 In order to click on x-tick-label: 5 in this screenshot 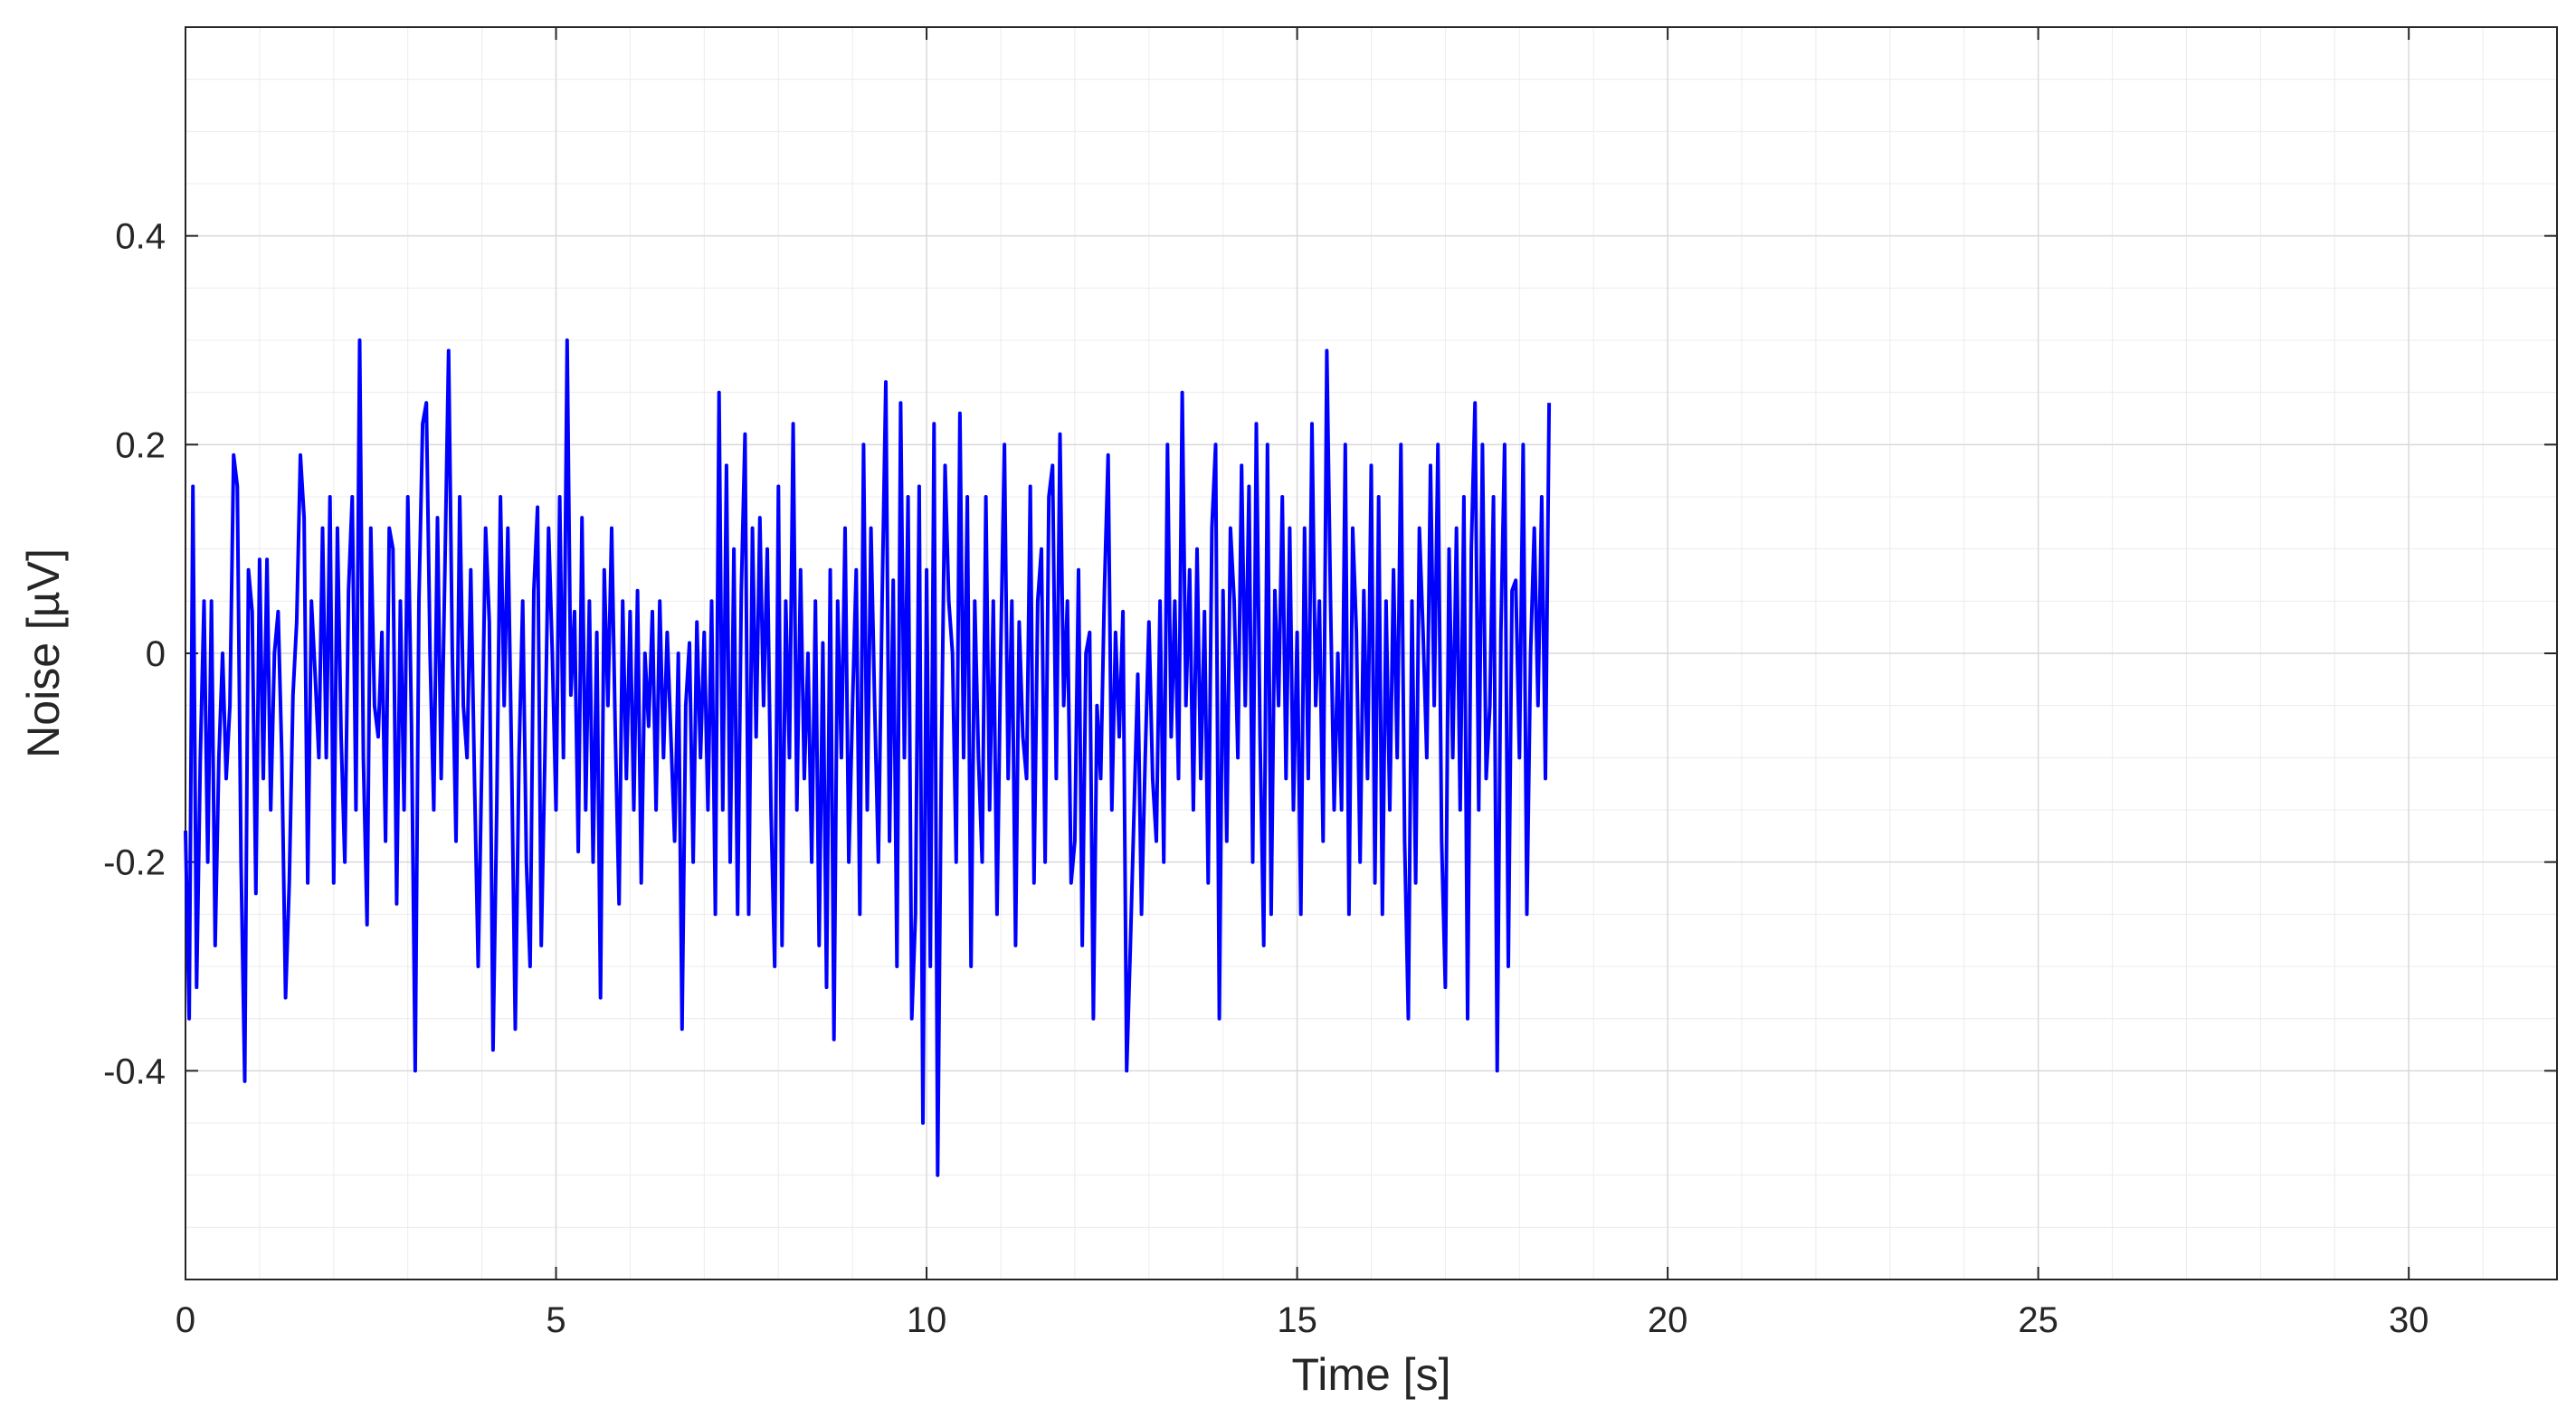, I will do `click(556, 1320)`.